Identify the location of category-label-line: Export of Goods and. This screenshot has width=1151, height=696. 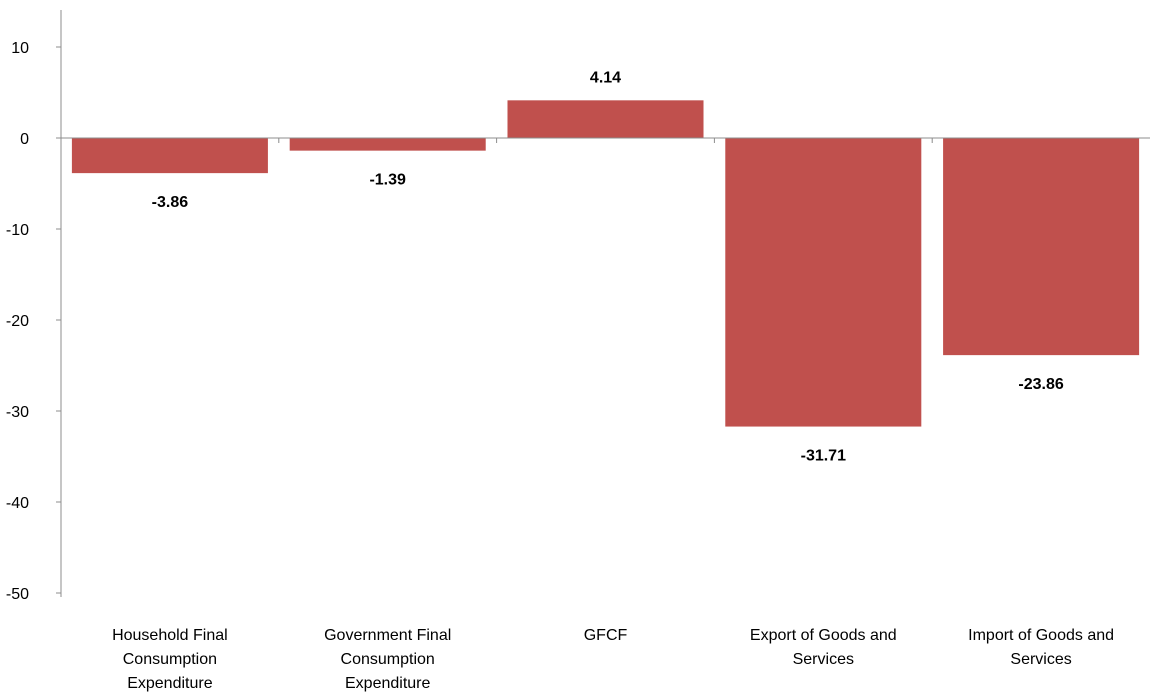
(823, 635).